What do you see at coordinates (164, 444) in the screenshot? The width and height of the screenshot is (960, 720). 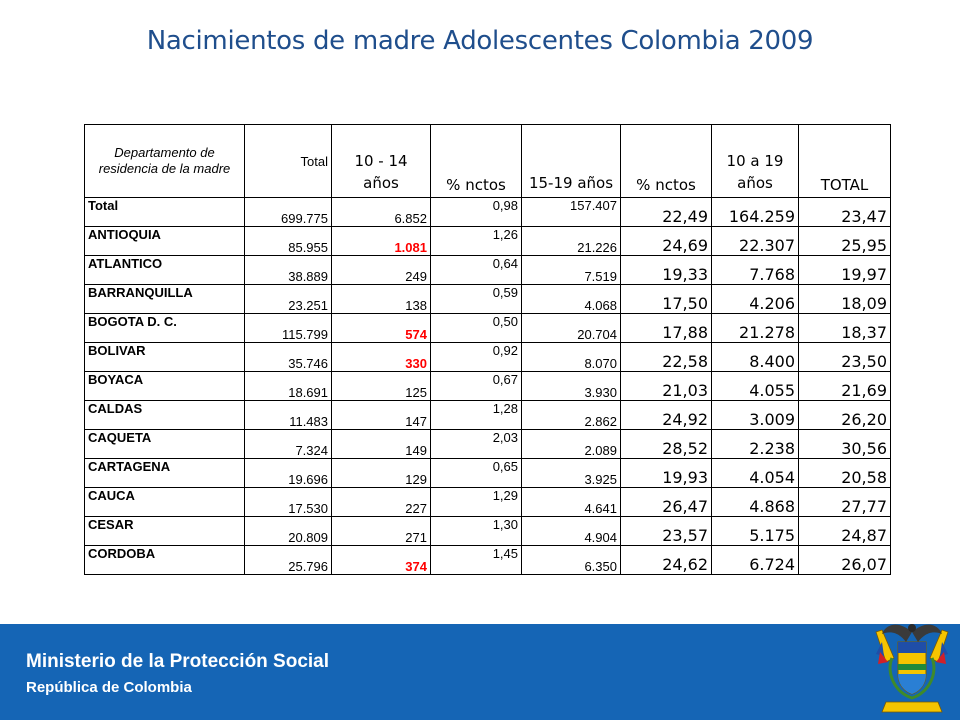 I see `cell-dept: CAQUETA` at bounding box center [164, 444].